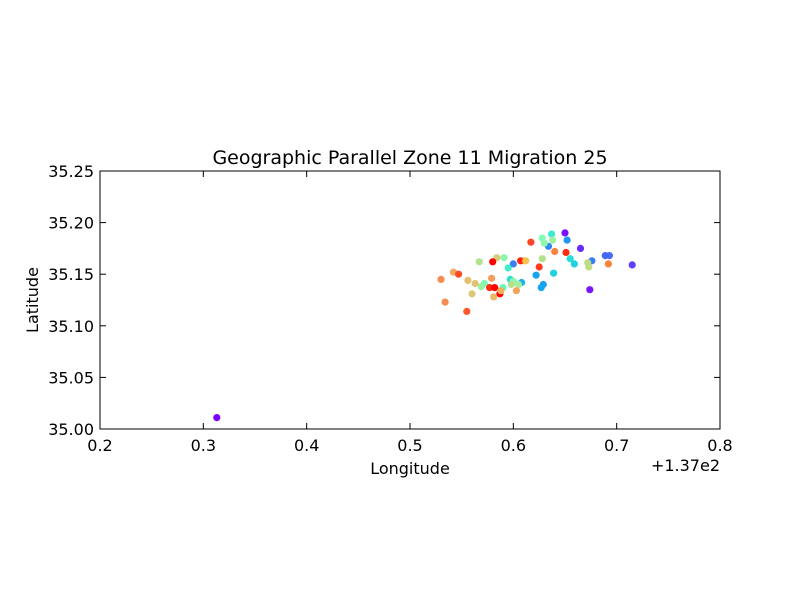  Describe the element at coordinates (685, 465) in the screenshot. I see `x-axis-offset-label: +1.37e2` at that location.